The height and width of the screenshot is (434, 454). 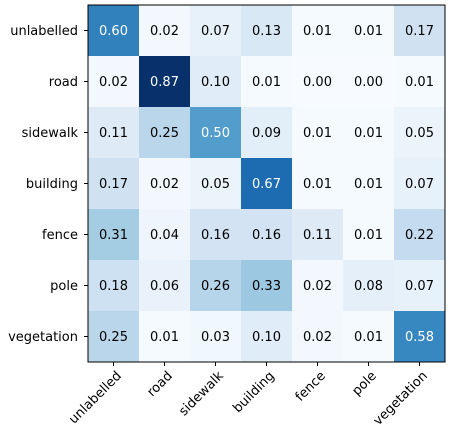 What do you see at coordinates (165, 235) in the screenshot?
I see `heatmap-cell-fence-road` at bounding box center [165, 235].